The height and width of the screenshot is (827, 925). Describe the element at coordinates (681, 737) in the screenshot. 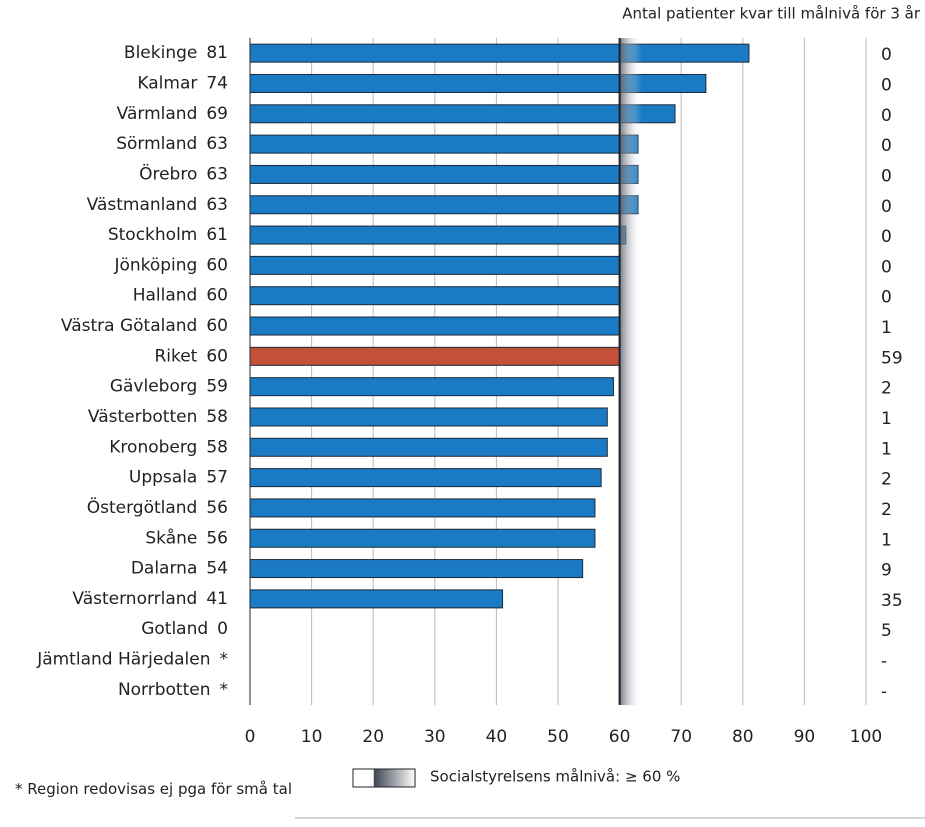

I see `x-tick-label: 70` at that location.